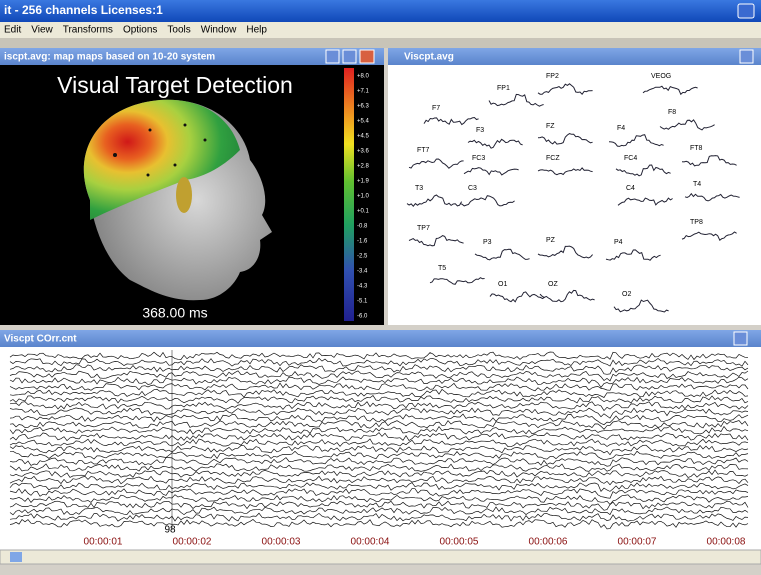 The height and width of the screenshot is (575, 761). Describe the element at coordinates (696, 148) in the screenshot. I see `electrode-label: FT8` at that location.